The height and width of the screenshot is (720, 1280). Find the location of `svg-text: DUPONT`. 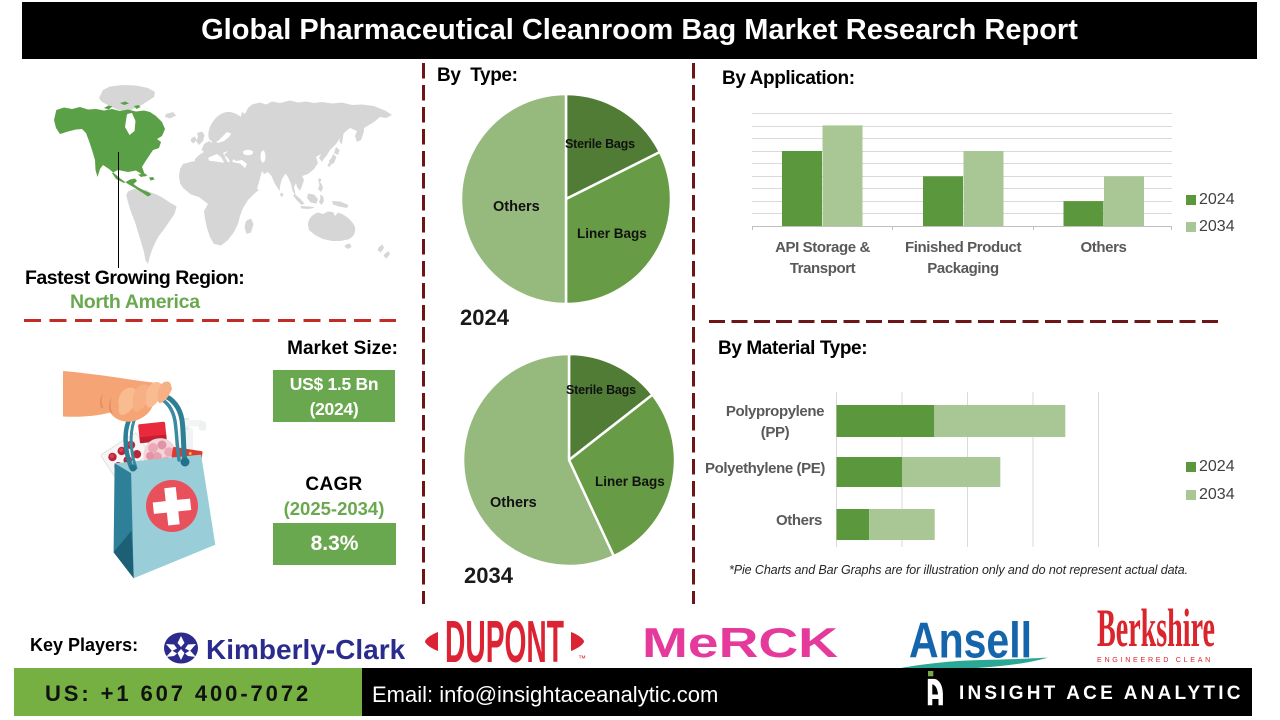

svg-text: DUPONT is located at coordinates (504, 642).